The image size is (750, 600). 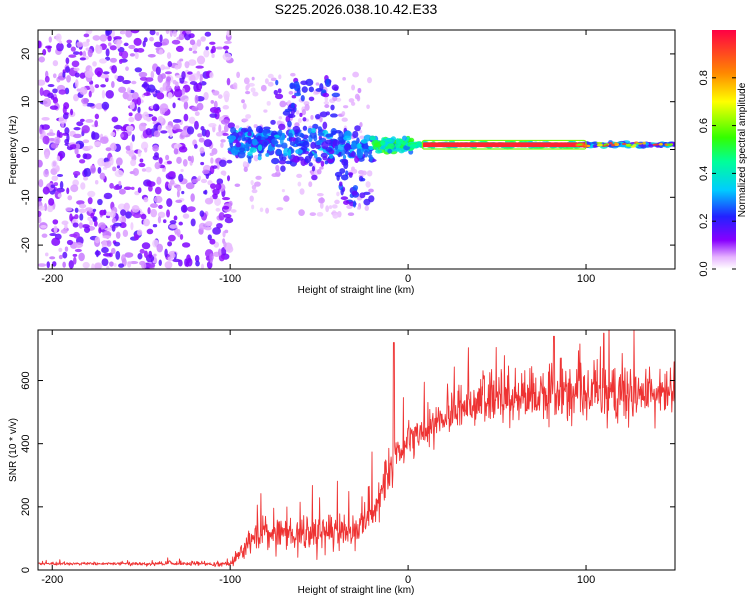 What do you see at coordinates (704, 221) in the screenshot?
I see `colorbar-tick-label: 0.2` at bounding box center [704, 221].